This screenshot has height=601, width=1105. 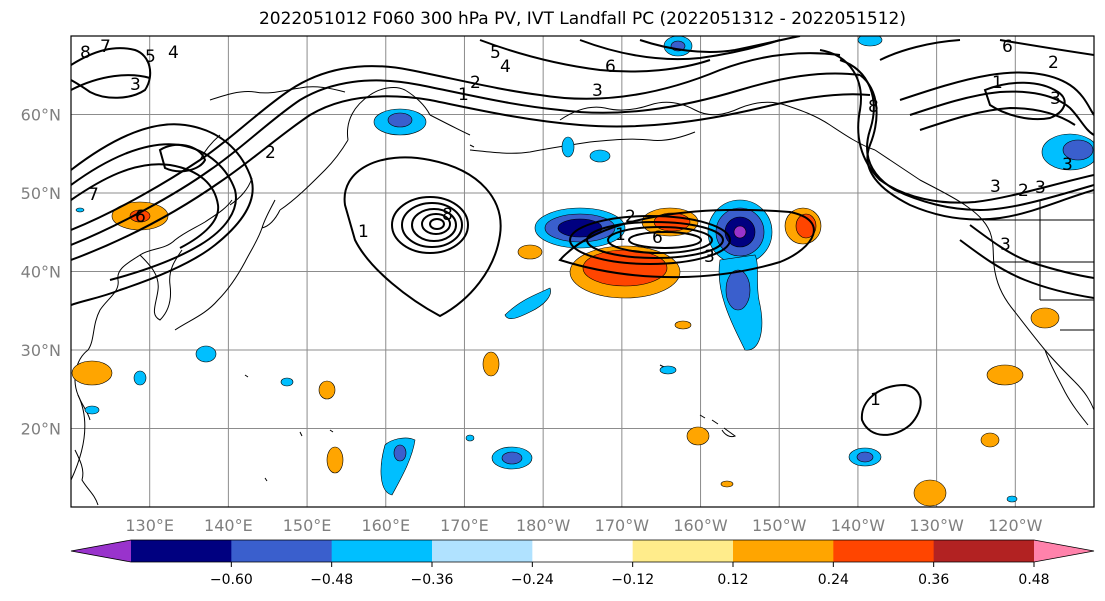 What do you see at coordinates (532, 580) in the screenshot?
I see `colorbar-tick-label: −0.24` at bounding box center [532, 580].